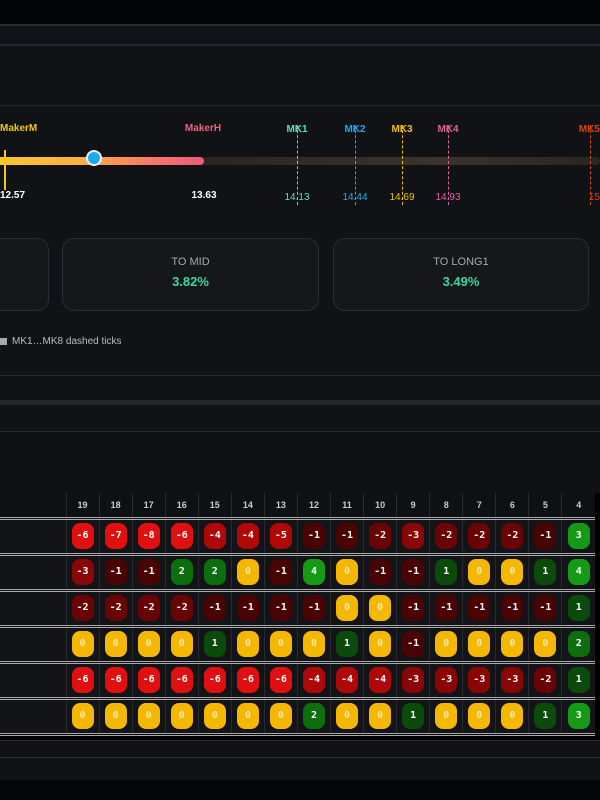  I want to click on column-header: 15, so click(214, 506).